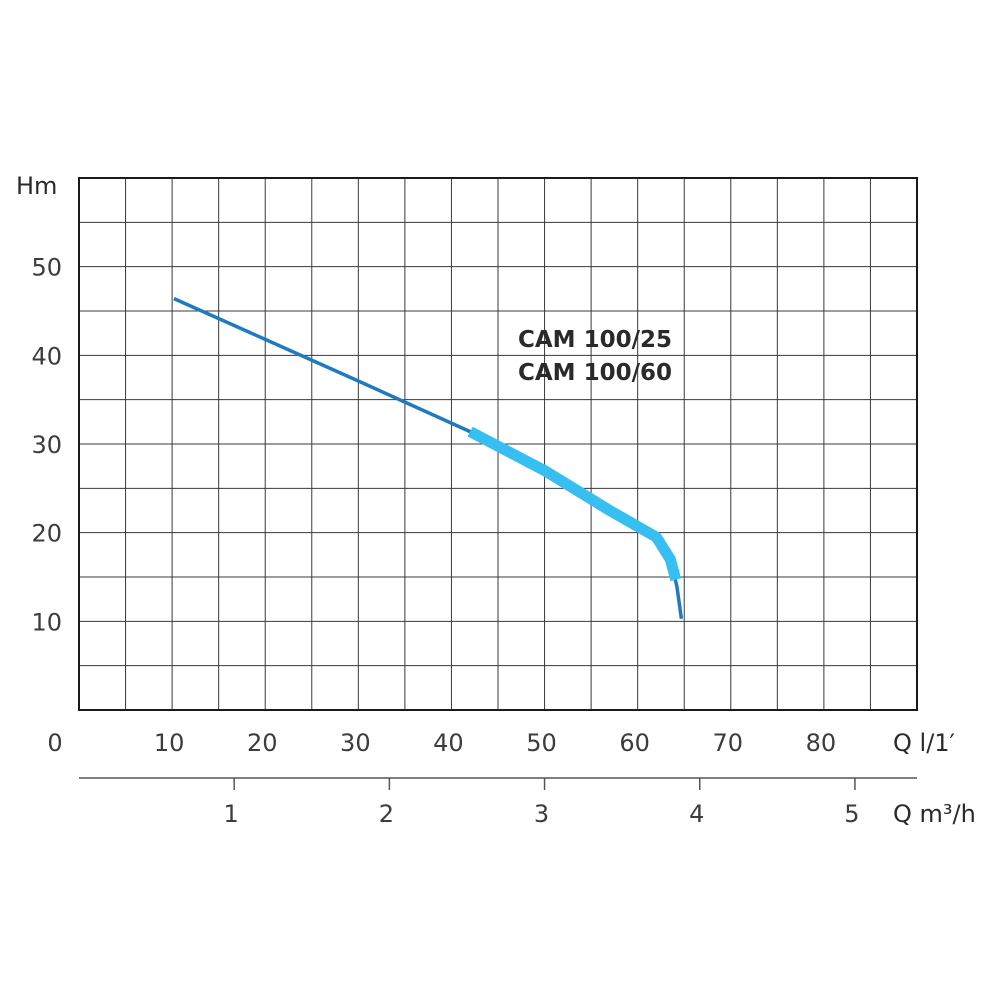 The height and width of the screenshot is (1000, 1000). Describe the element at coordinates (46, 356) in the screenshot. I see `y-tick-label: 40` at that location.